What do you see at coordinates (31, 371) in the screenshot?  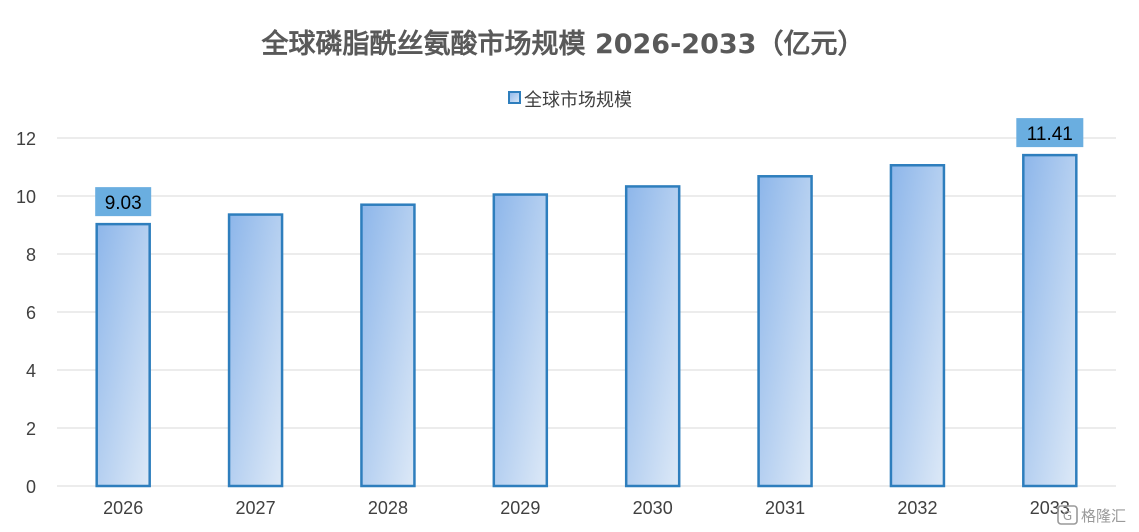 I see `y-tick-label: 4` at bounding box center [31, 371].